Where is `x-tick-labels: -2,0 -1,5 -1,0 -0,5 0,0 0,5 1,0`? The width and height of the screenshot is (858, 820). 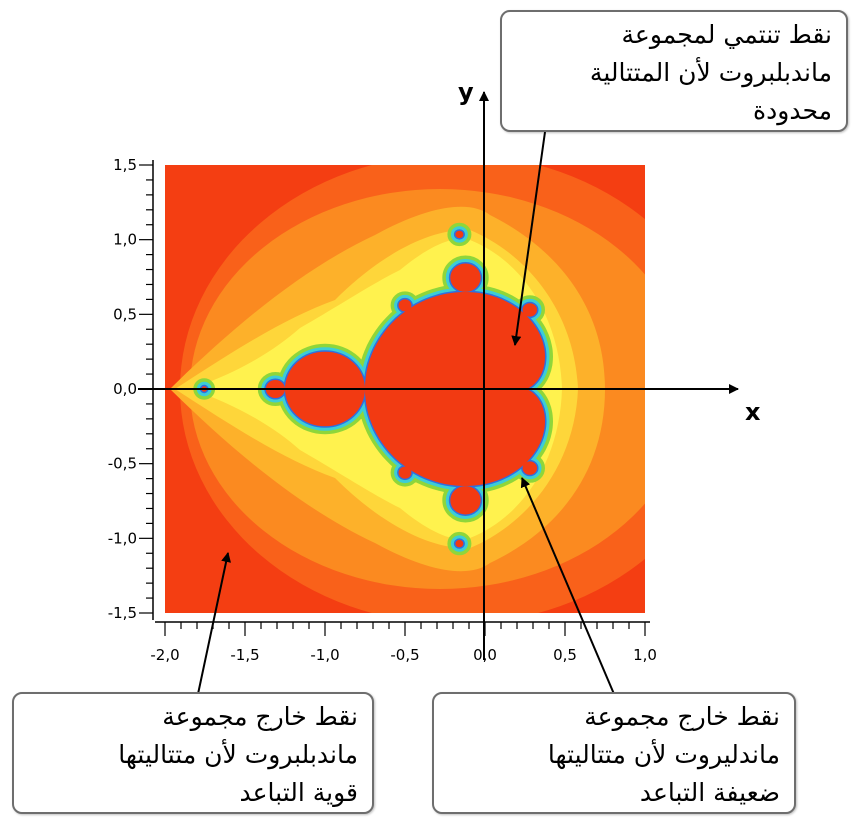
x-tick-labels: -2,0 -1,5 -1,0 -0,5 0,0 0,5 1,0 is located at coordinates (403, 655).